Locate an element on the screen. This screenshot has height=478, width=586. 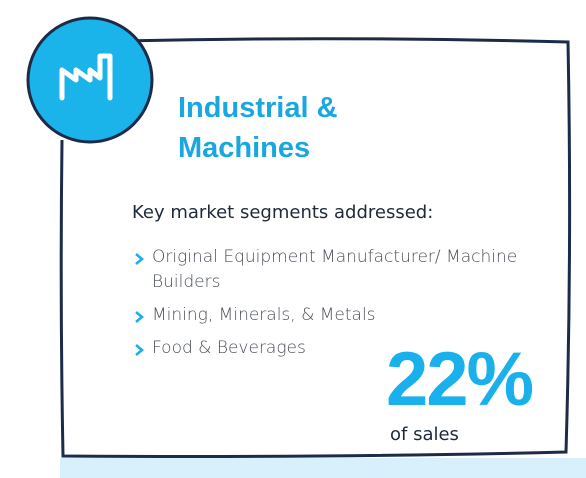
stat-label: of sales is located at coordinates (424, 434).